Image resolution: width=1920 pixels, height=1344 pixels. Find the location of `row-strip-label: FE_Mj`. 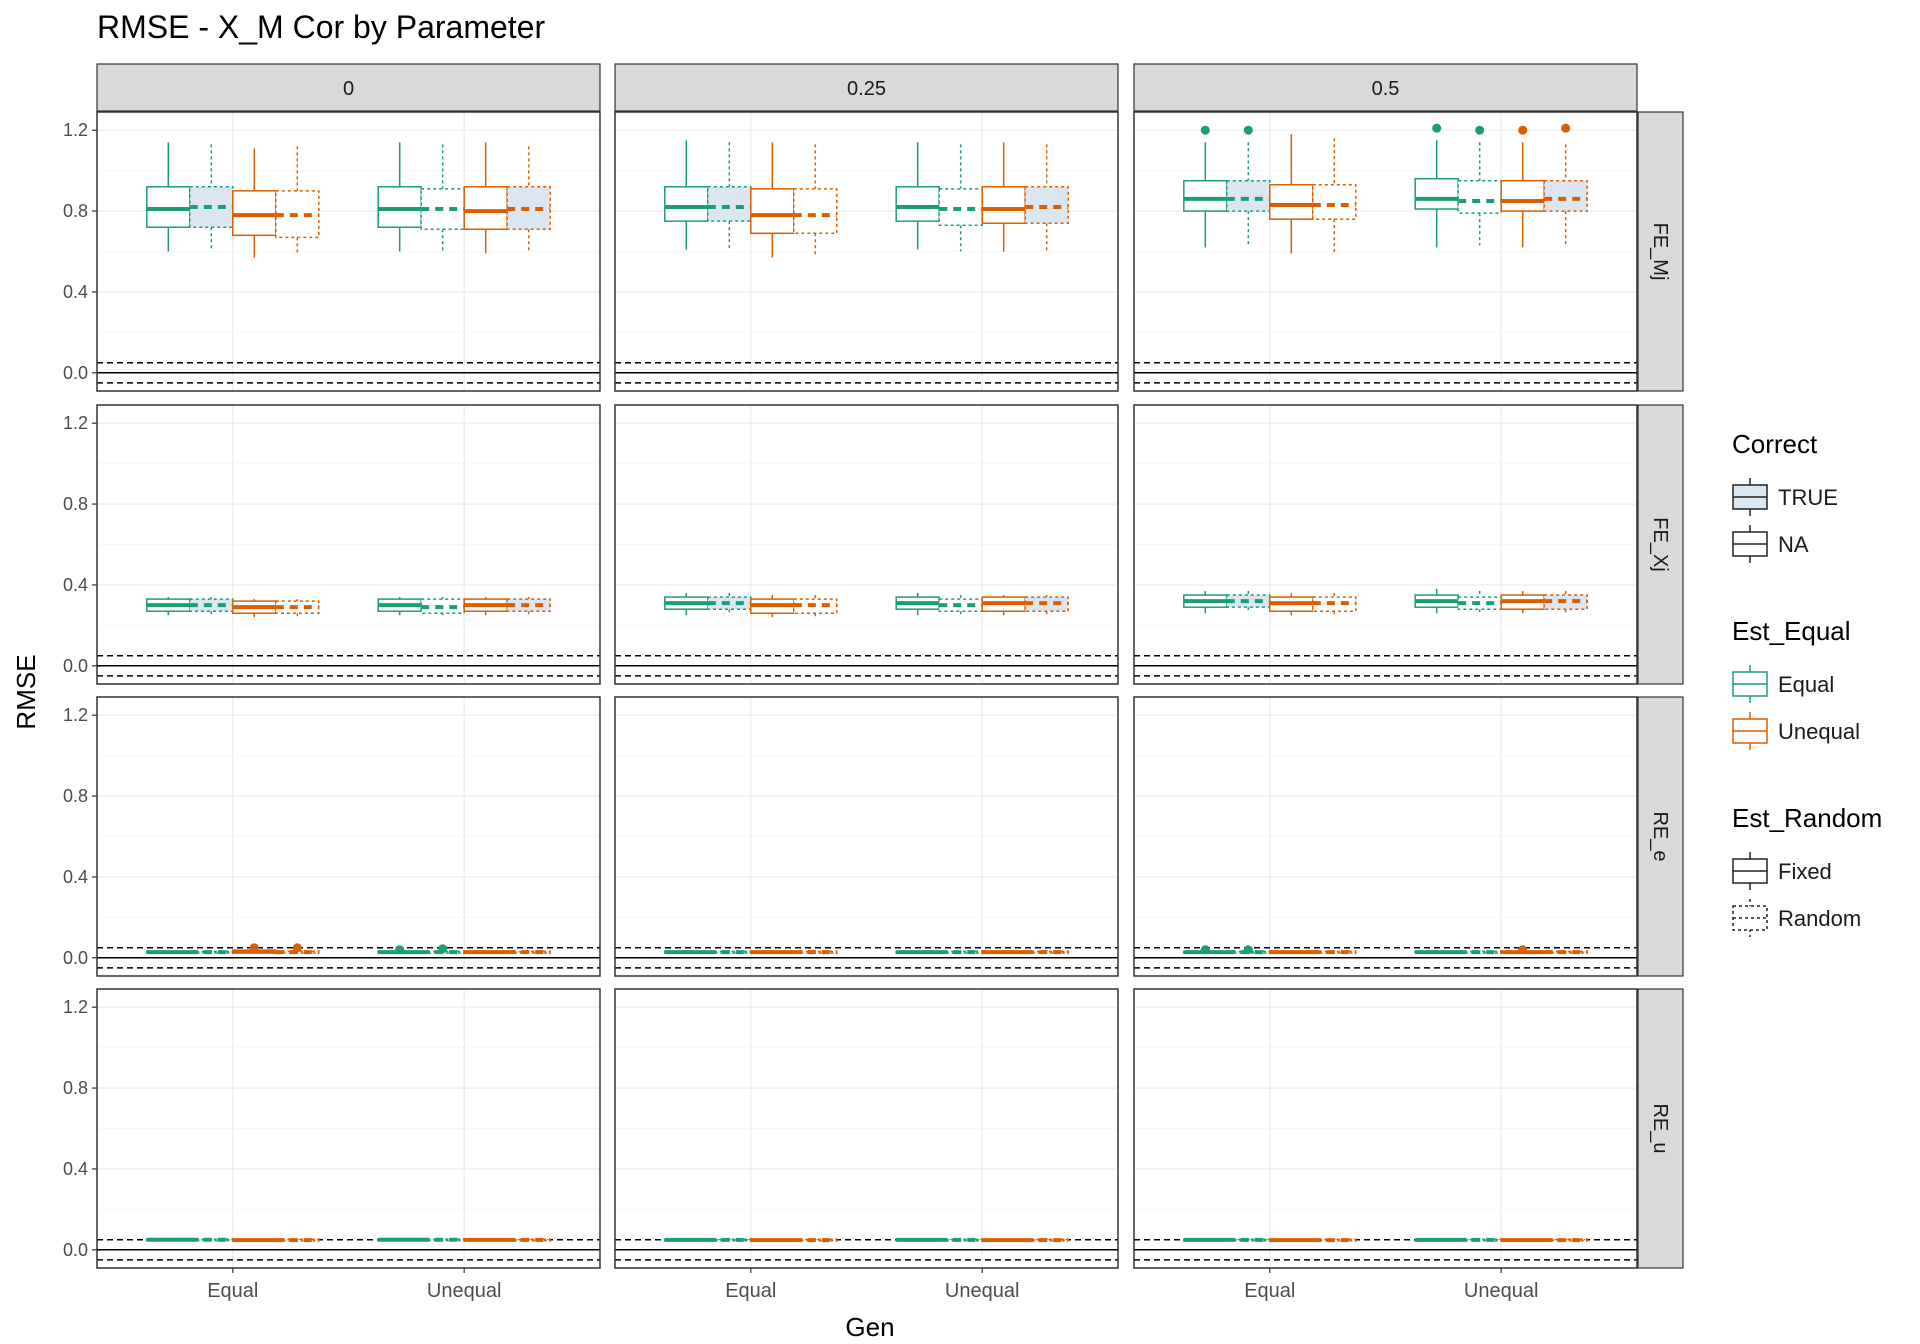

row-strip-label: FE_Mj is located at coordinates (1660, 252).